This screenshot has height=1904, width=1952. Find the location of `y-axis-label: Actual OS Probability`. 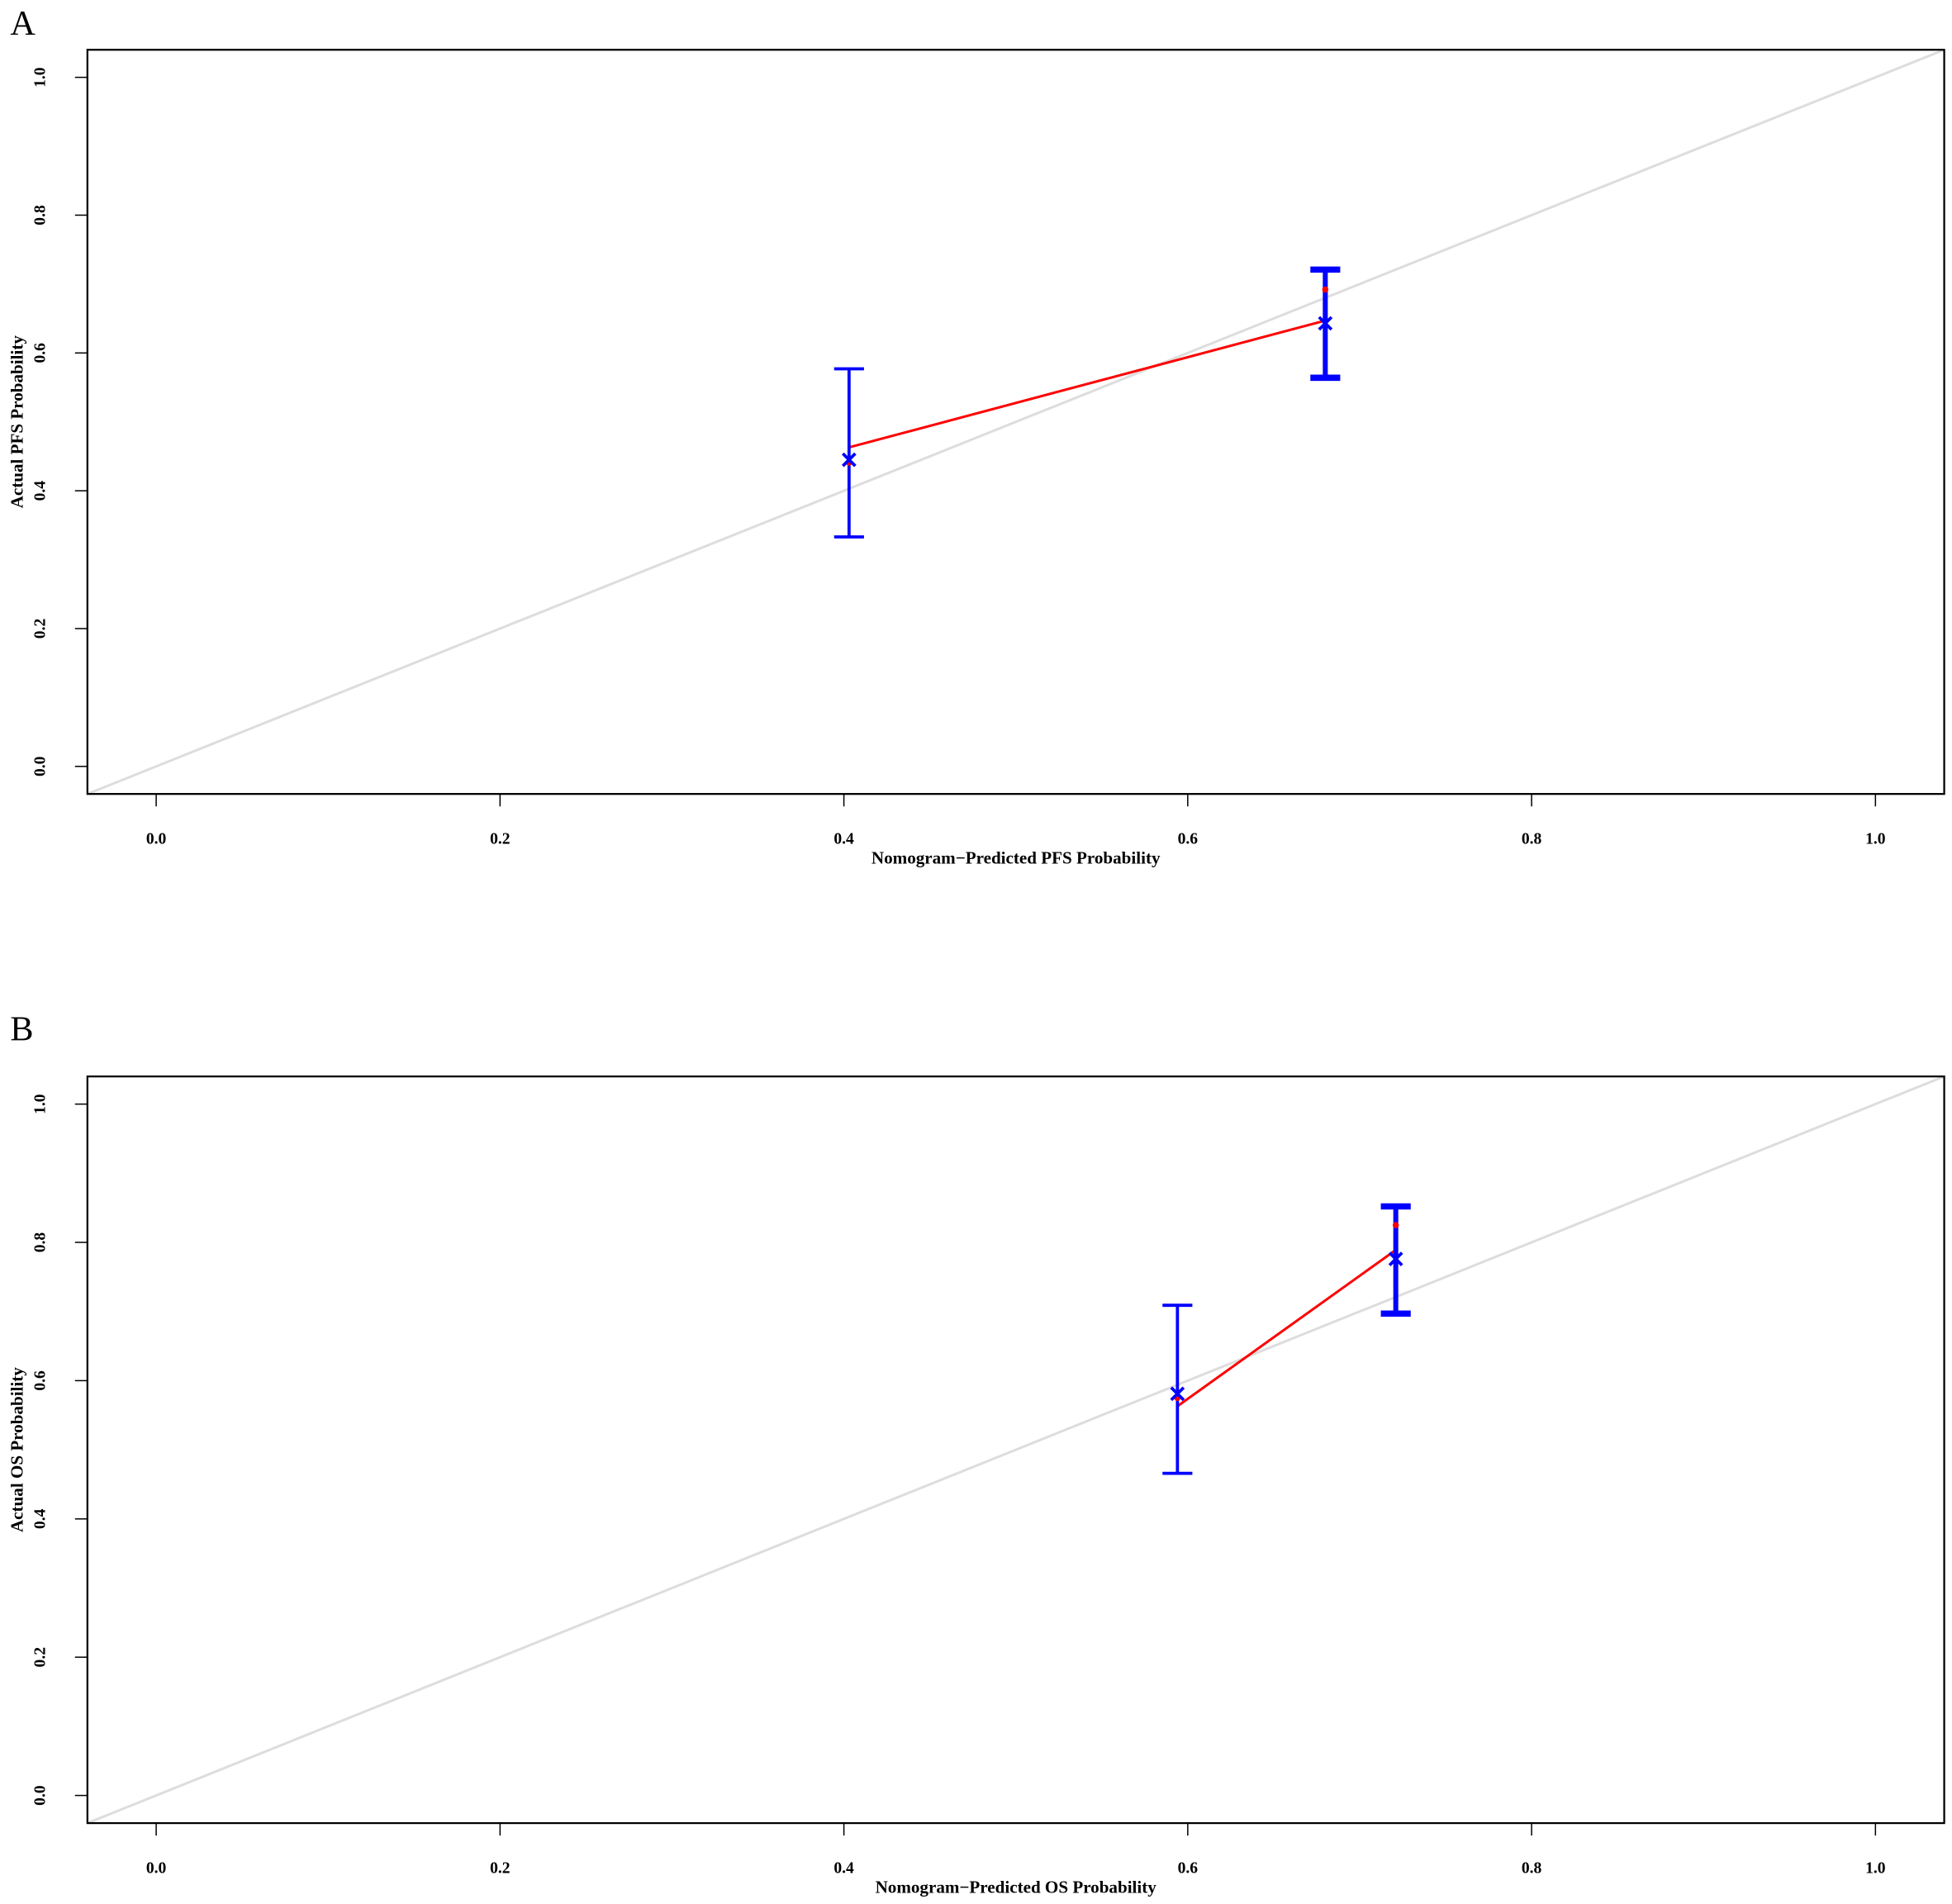

y-axis-label: Actual OS Probability is located at coordinates (16, 1449).